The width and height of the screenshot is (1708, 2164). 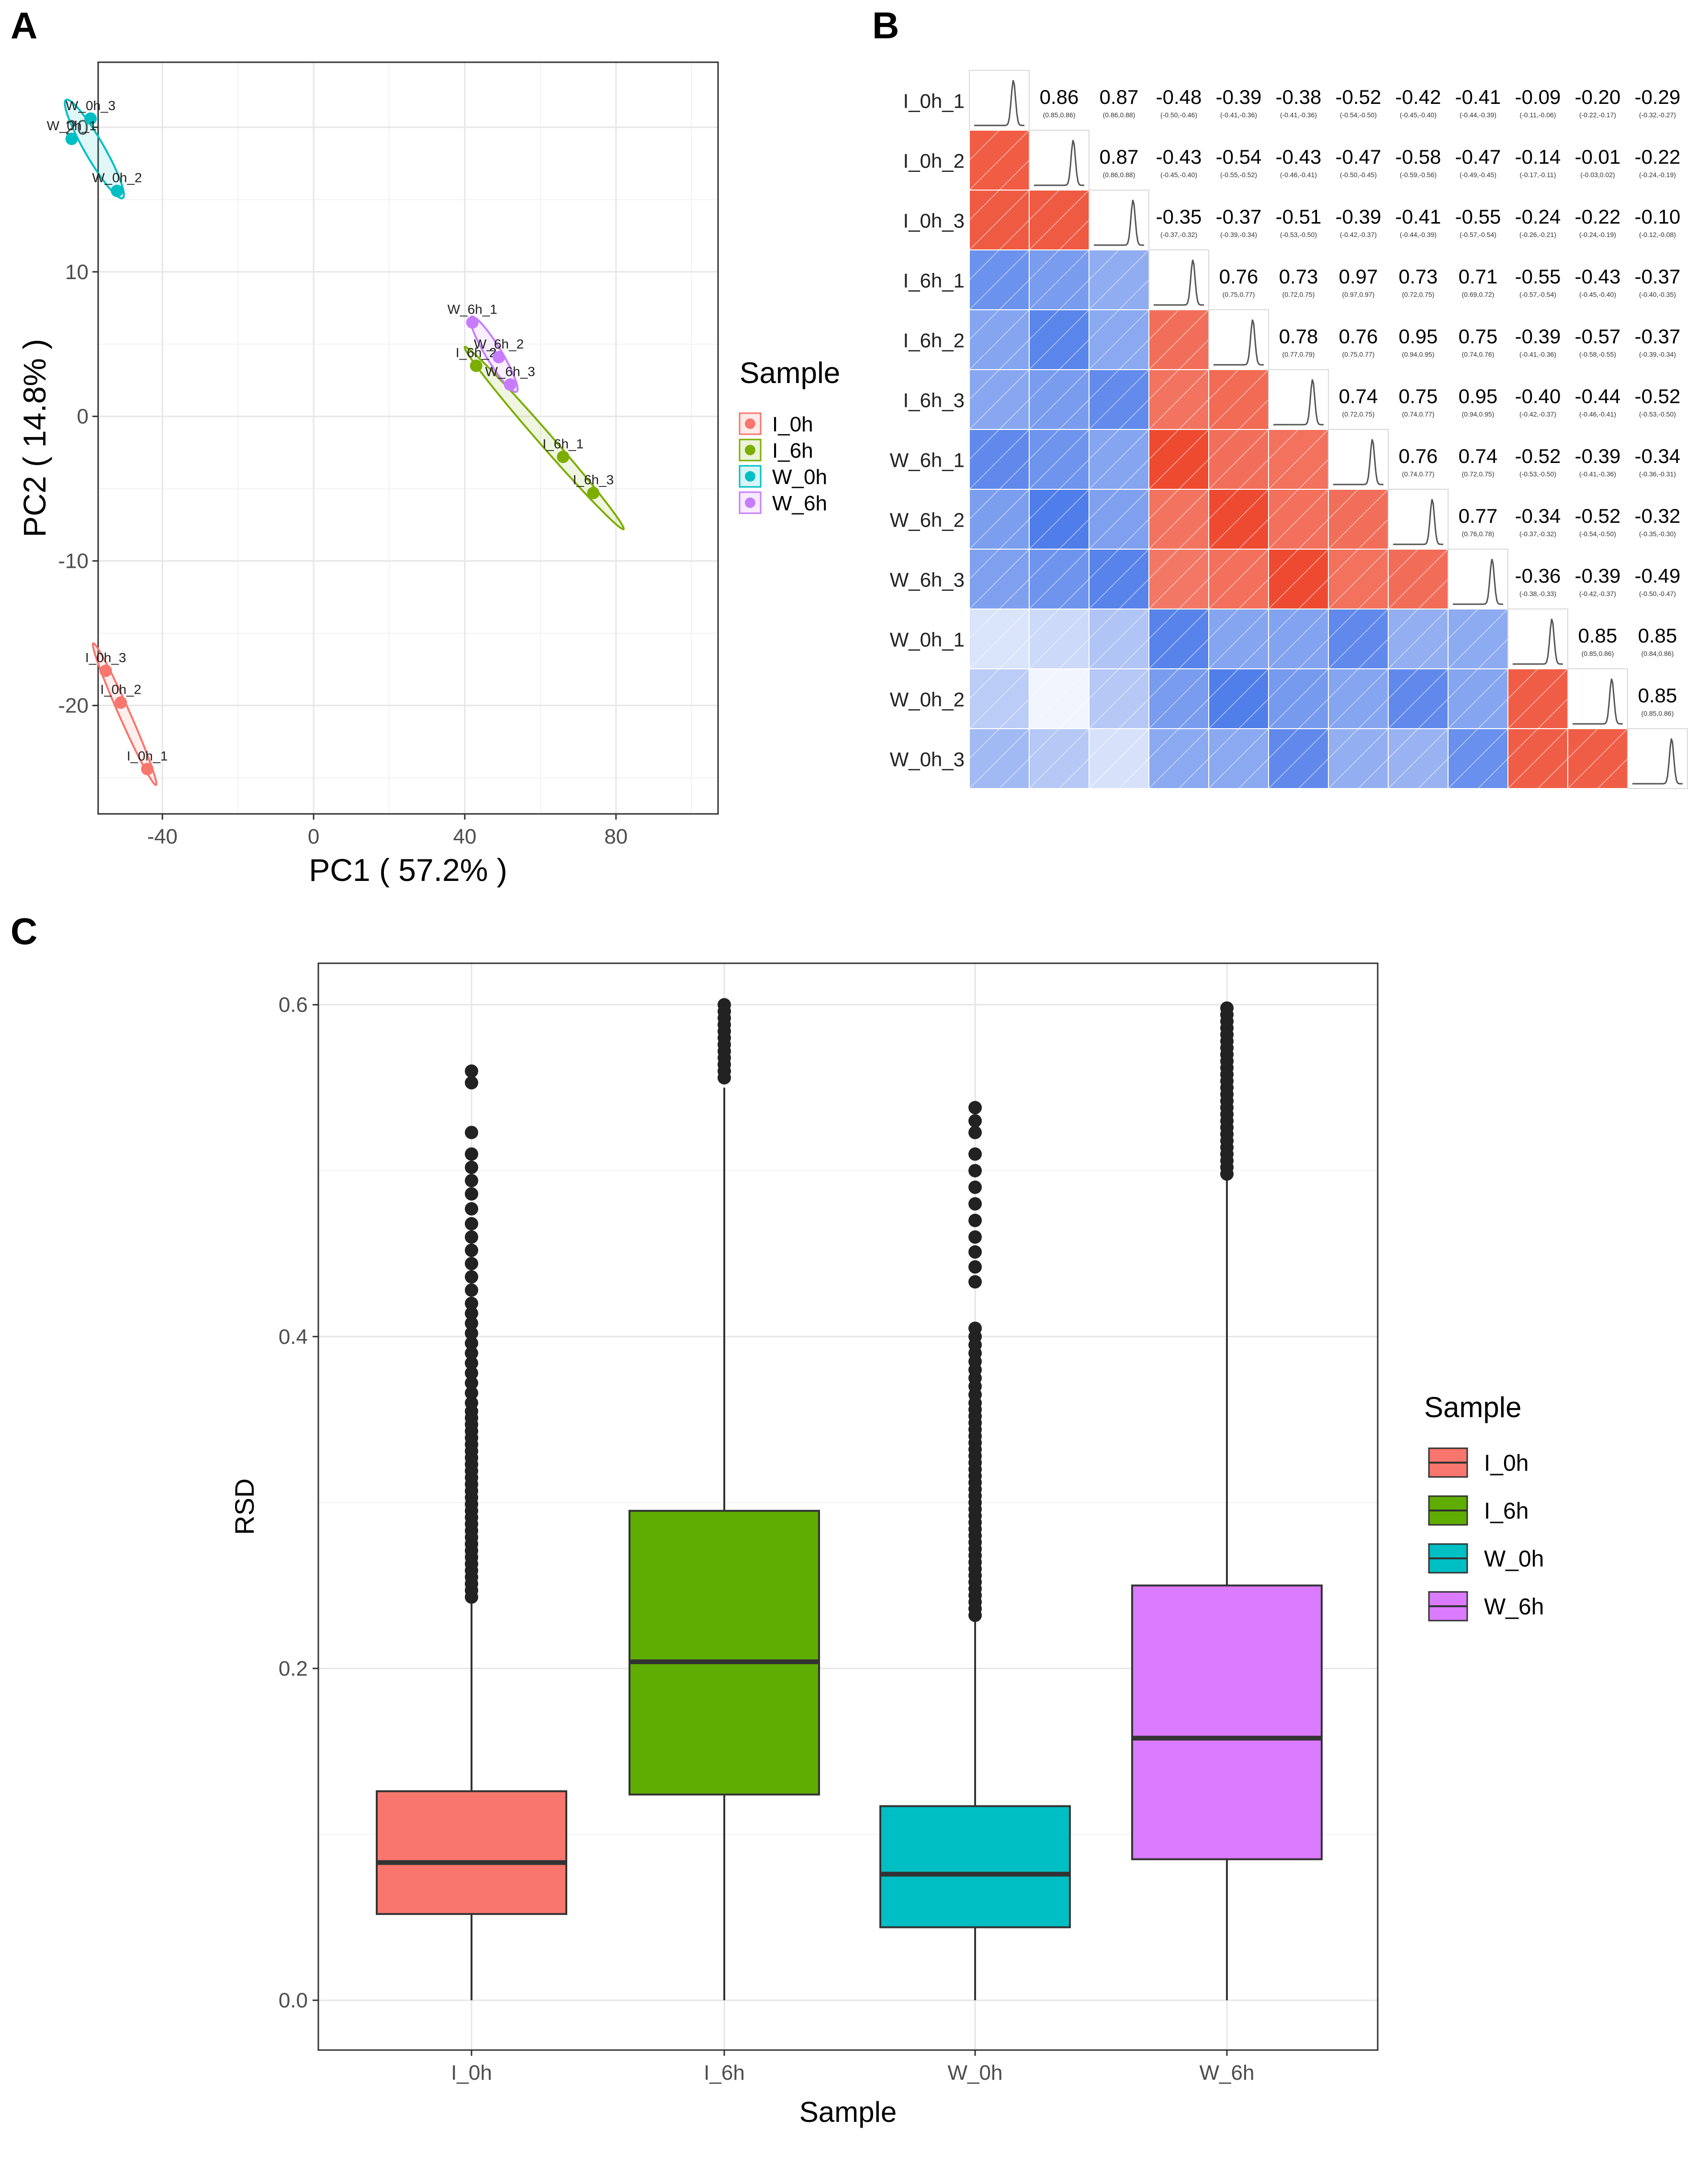 What do you see at coordinates (1538, 396) in the screenshot?
I see `corr-value: -0.40` at bounding box center [1538, 396].